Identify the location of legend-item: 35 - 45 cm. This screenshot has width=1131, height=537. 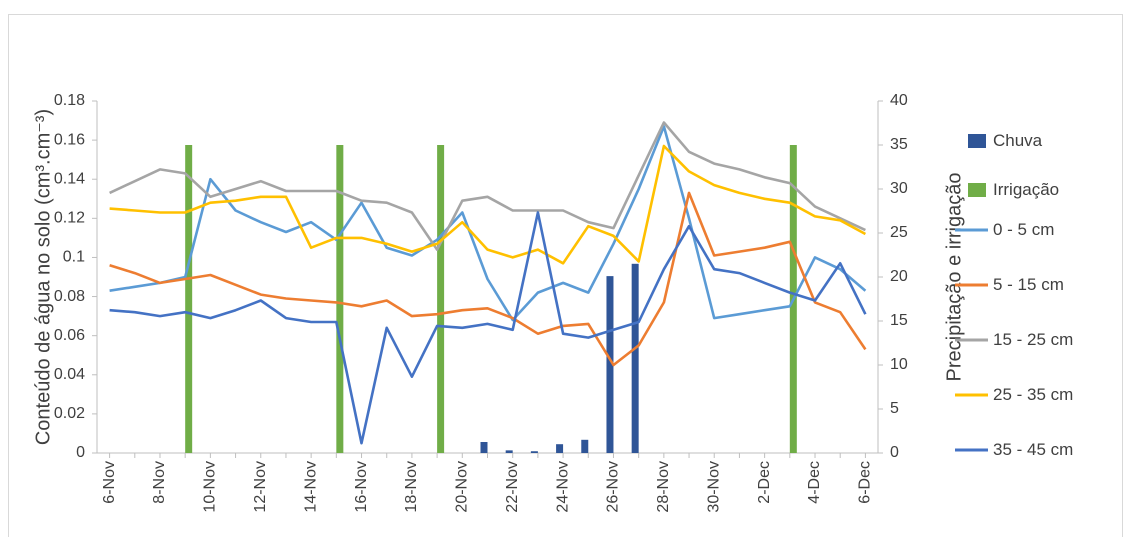
(1033, 449).